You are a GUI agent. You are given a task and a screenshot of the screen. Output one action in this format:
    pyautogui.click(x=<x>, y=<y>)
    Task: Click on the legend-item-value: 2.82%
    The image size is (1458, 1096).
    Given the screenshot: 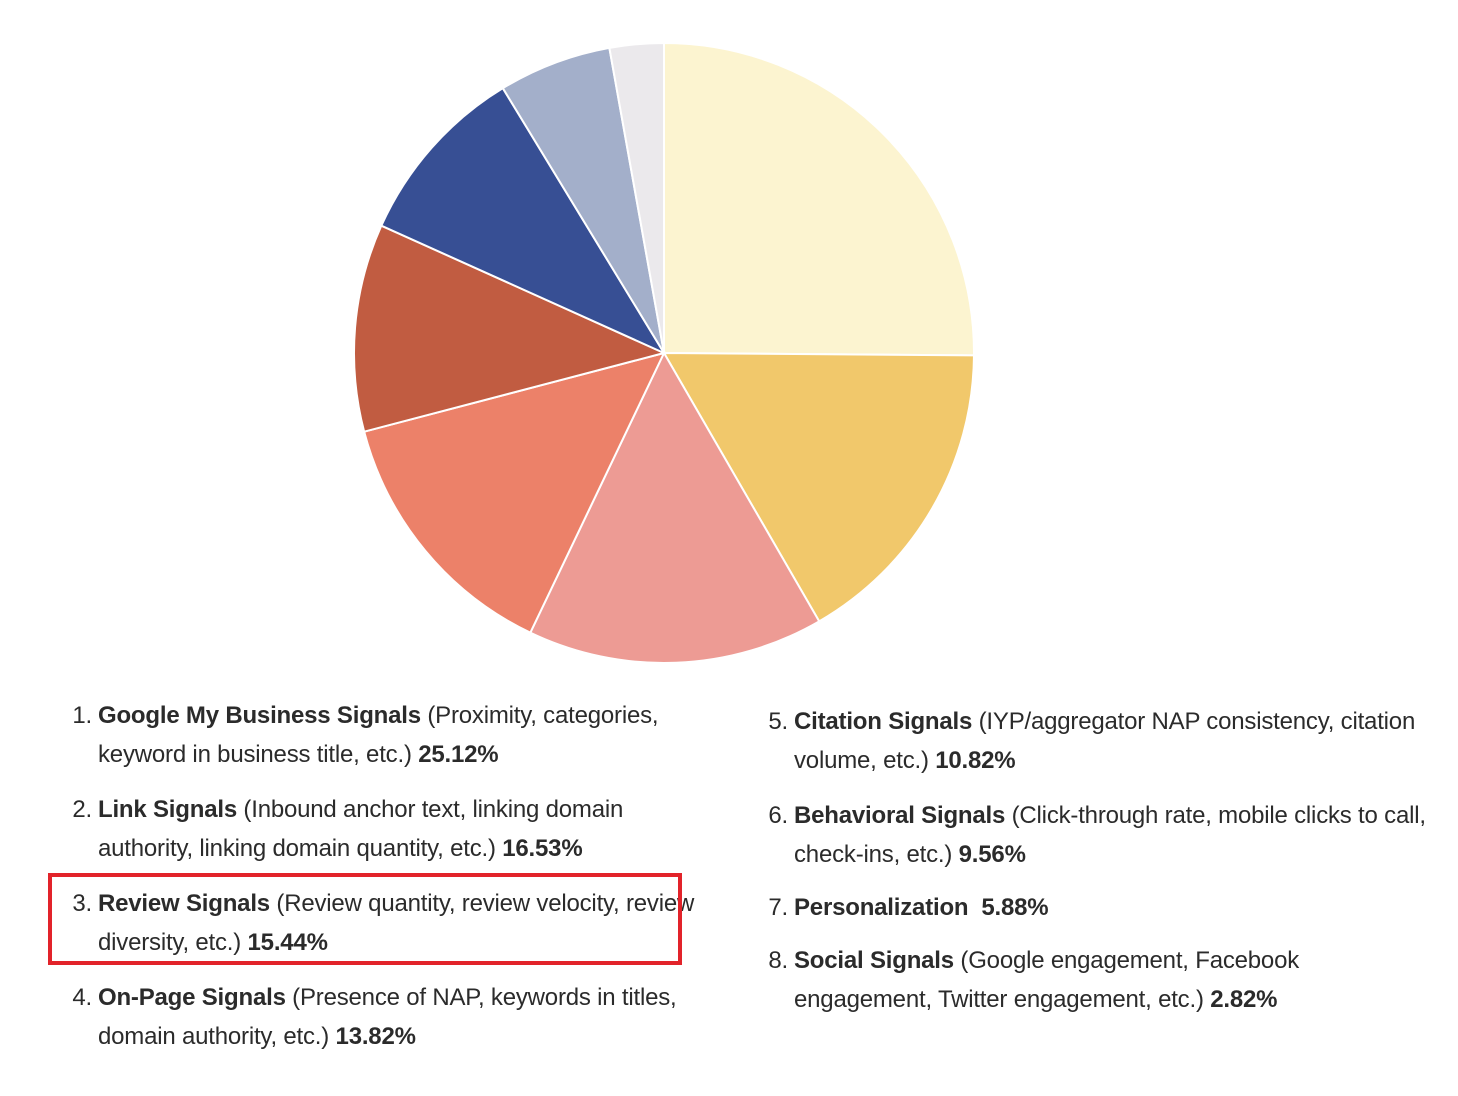 What is the action you would take?
    pyautogui.click(x=1244, y=999)
    